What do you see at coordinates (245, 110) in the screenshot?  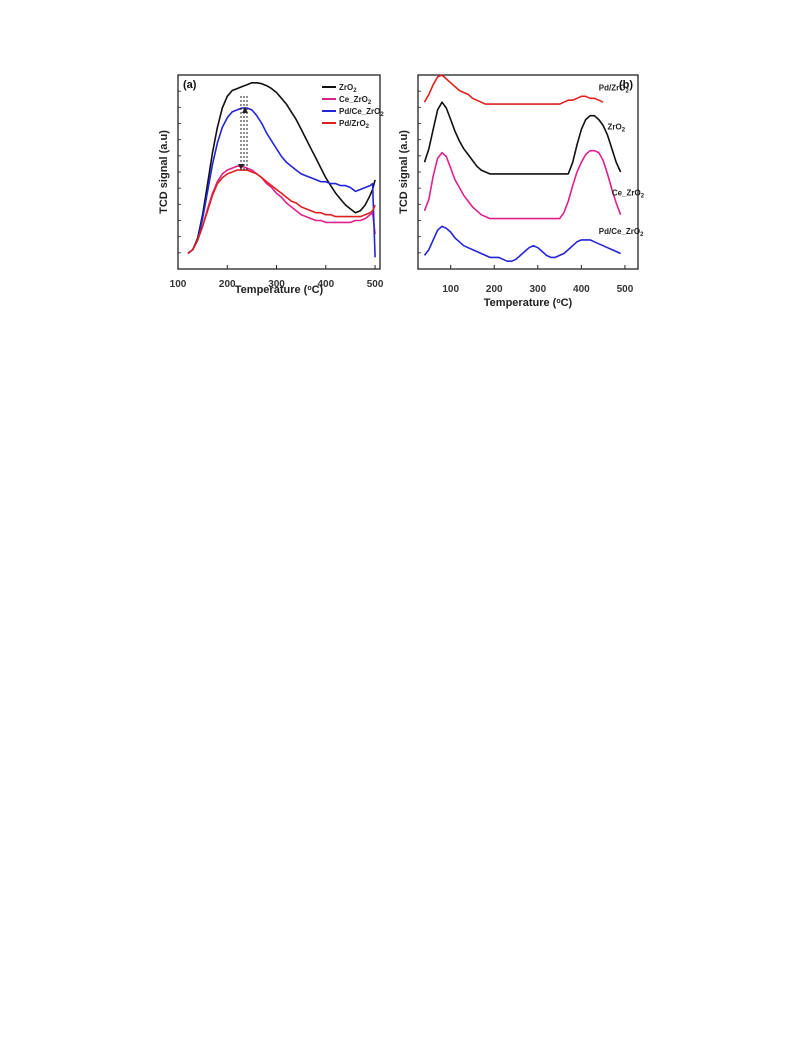 I see `arrowhead-up` at bounding box center [245, 110].